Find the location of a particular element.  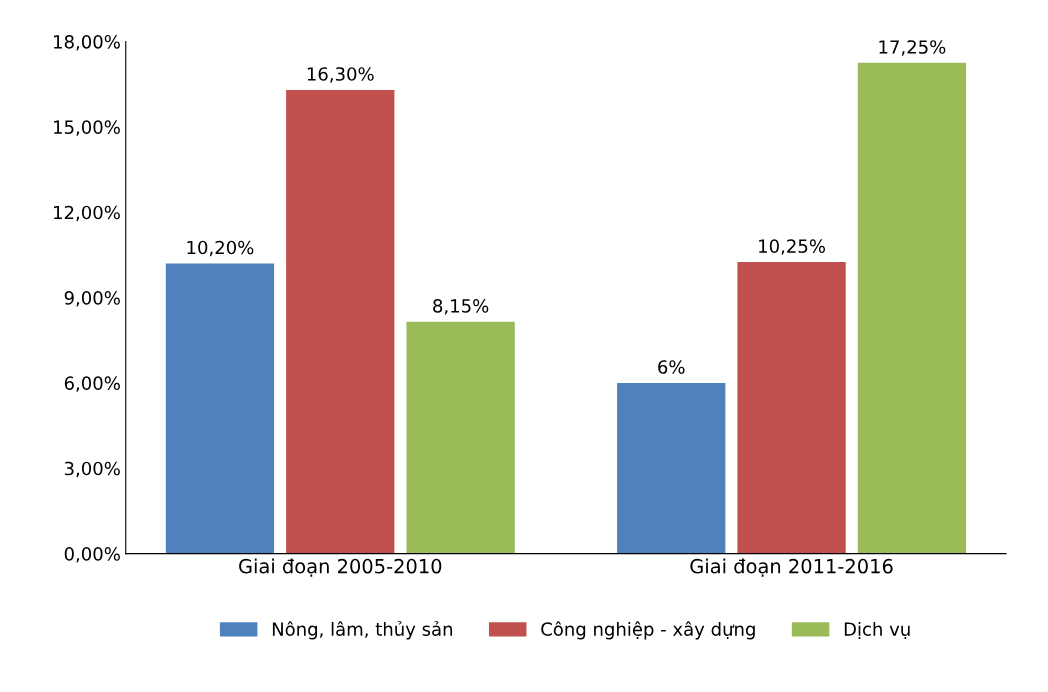

y-tick-label: 0,00% is located at coordinates (92, 555).